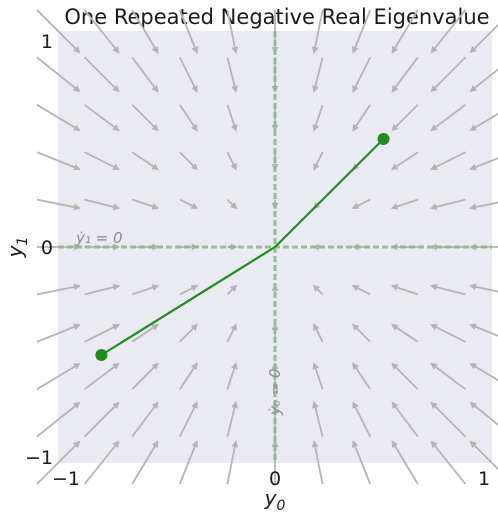  Describe the element at coordinates (99, 238) in the screenshot. I see `nullcline-label-y1: ẏ₁ = 0` at that location.